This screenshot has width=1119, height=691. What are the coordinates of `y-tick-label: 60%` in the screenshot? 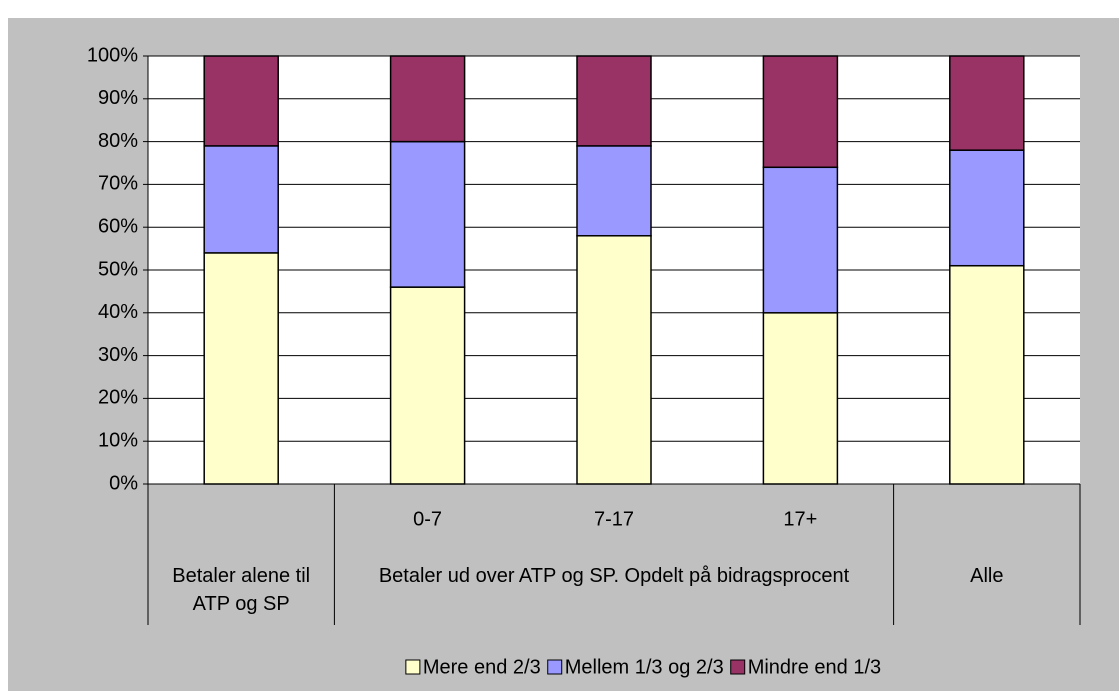 It's located at (118, 226).